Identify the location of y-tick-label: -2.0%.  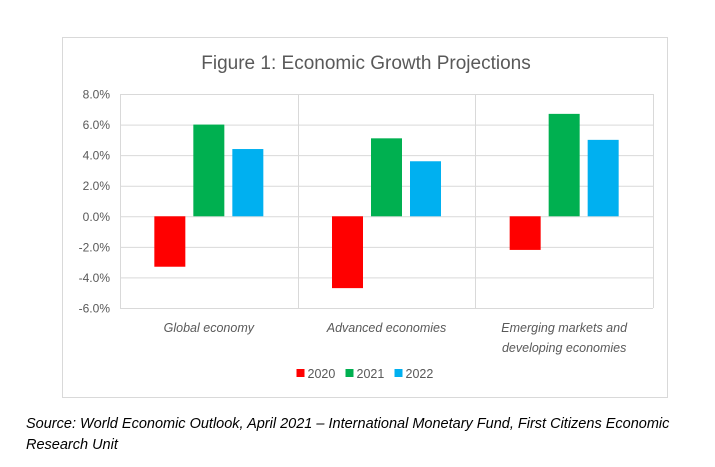
(95, 247).